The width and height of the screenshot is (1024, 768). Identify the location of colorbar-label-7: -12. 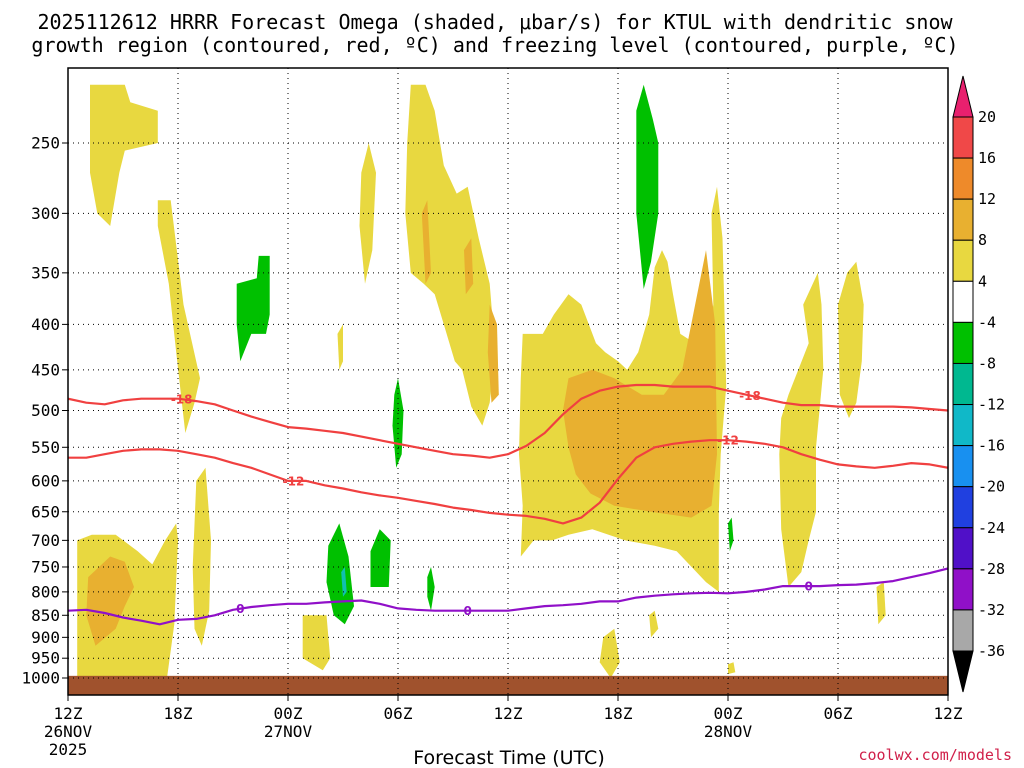
(991, 405).